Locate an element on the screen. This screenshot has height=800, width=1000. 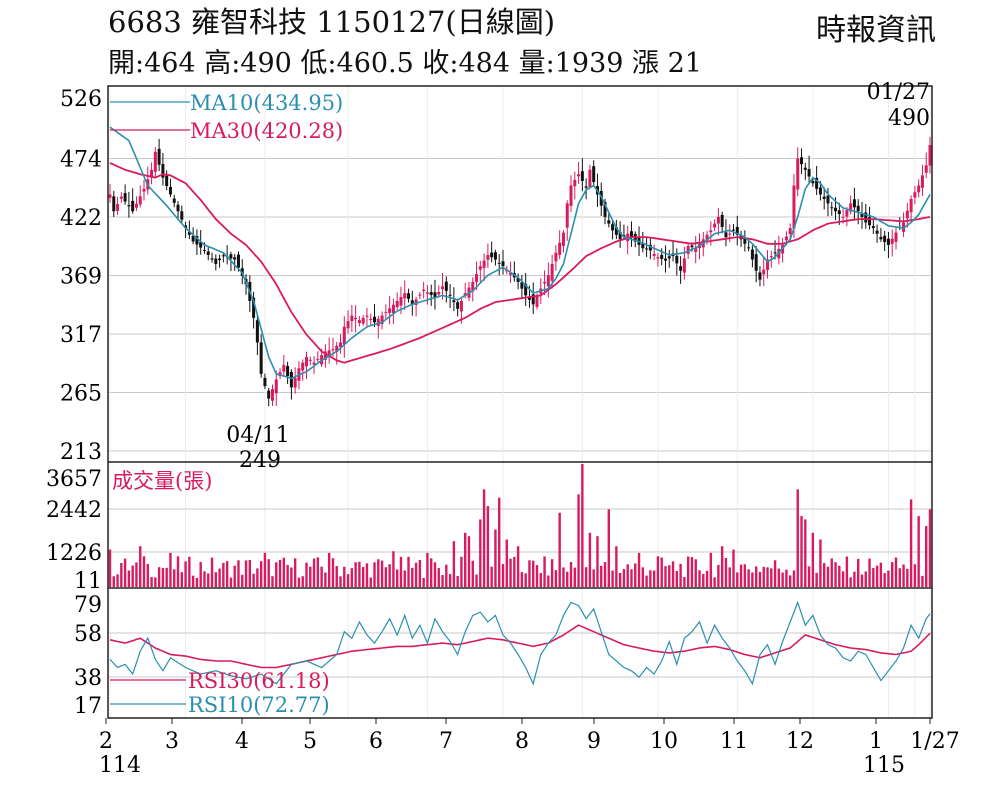
y-tick-label: 317 is located at coordinates (81, 335).